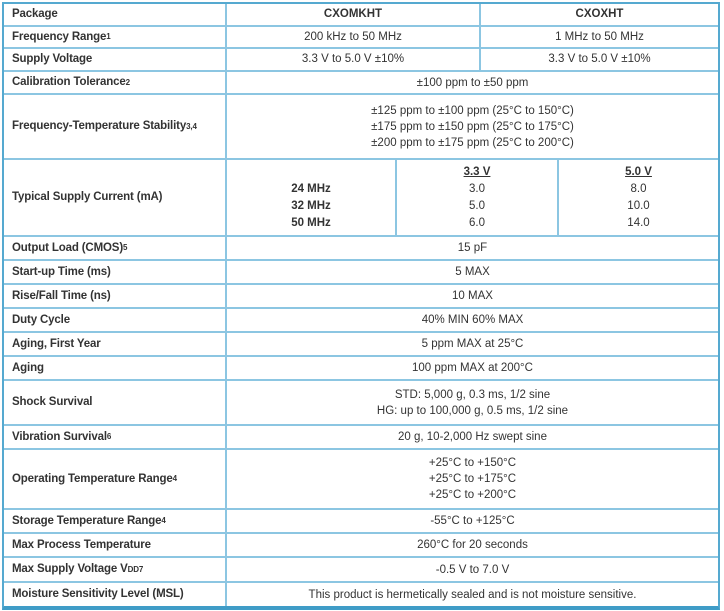 The height and width of the screenshot is (611, 724). I want to click on row-label: Output Load (CMOS) 5, so click(70, 247).